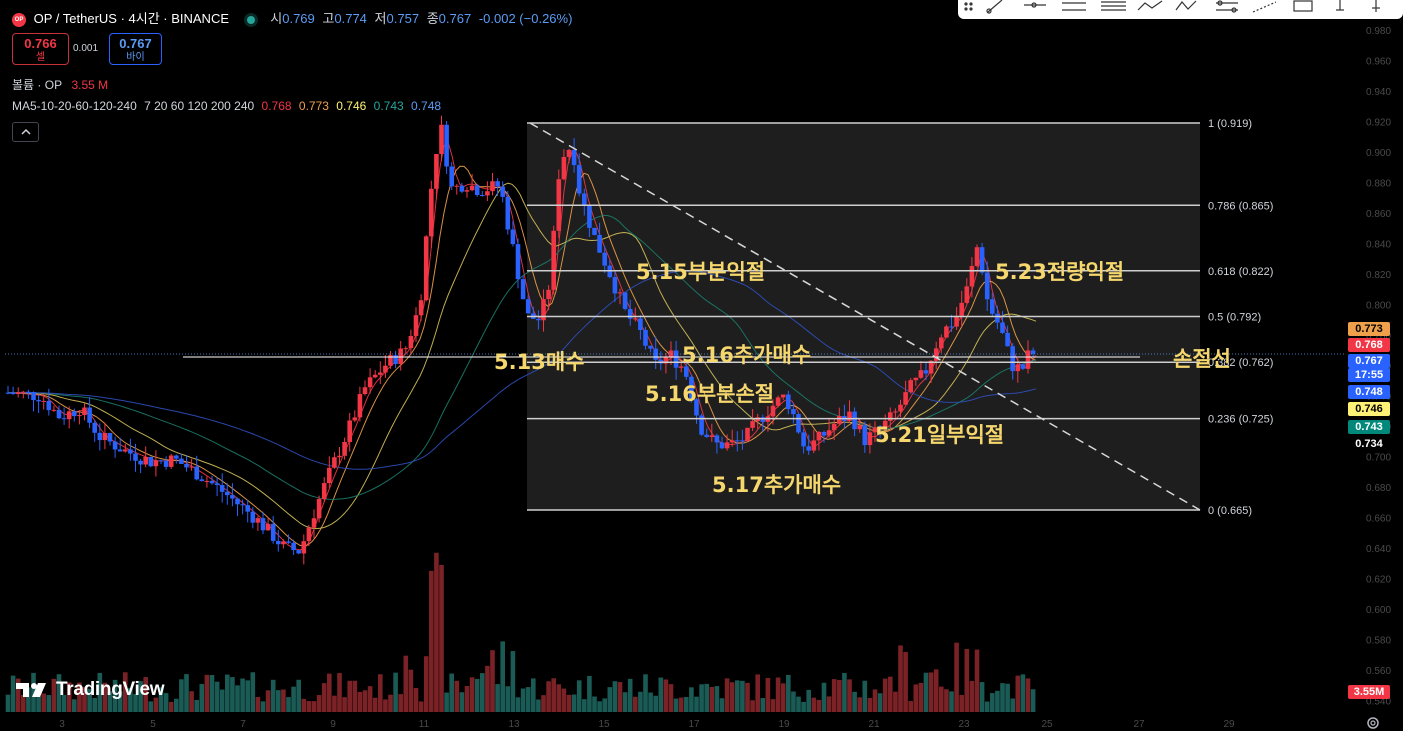 This screenshot has height=731, width=1403. What do you see at coordinates (25, 132) in the screenshot?
I see `collapse-legend-button` at bounding box center [25, 132].